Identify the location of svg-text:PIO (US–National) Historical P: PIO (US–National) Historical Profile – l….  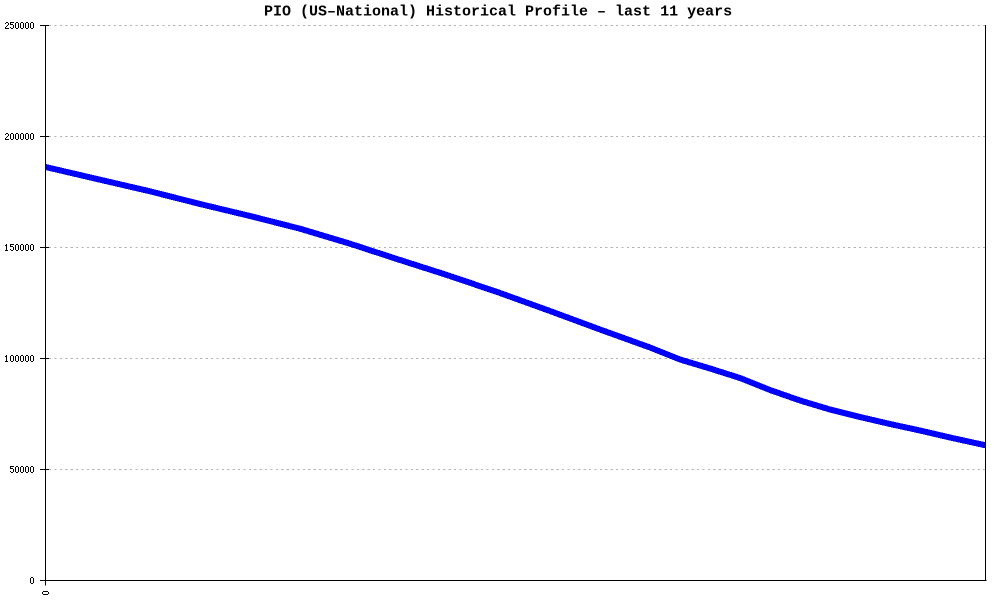
(498, 12).